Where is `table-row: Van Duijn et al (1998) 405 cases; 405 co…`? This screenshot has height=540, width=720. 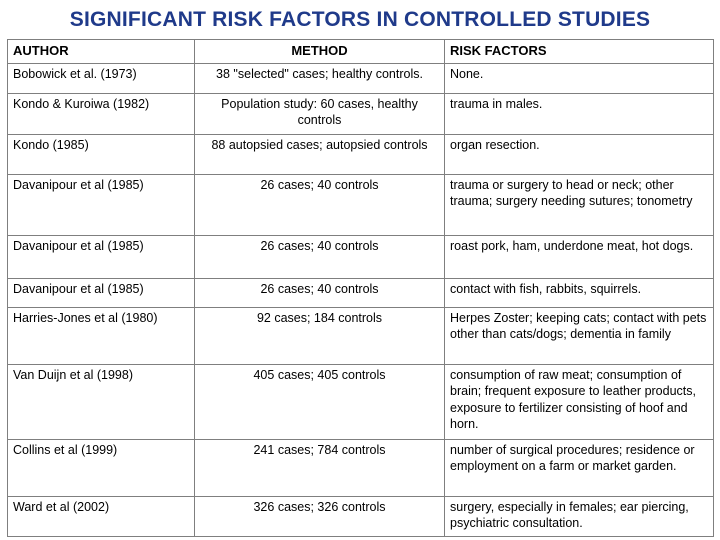
table-row: Van Duijn et al (1998) 405 cases; 405 co… is located at coordinates (360, 401).